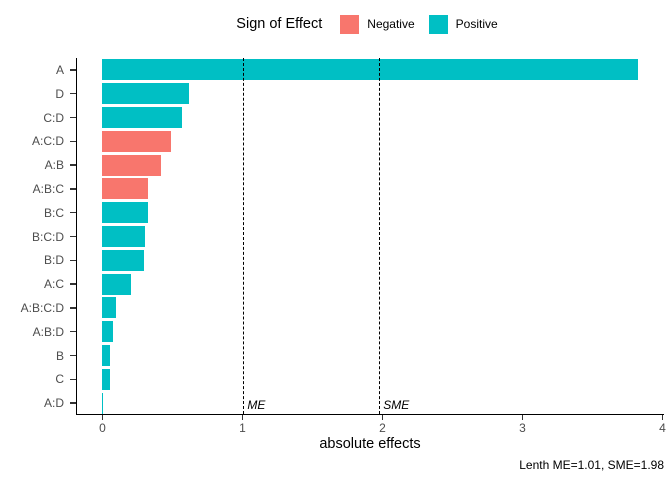 The height and width of the screenshot is (480, 672). I want to click on y-label-a-b: A:B, so click(54, 165).